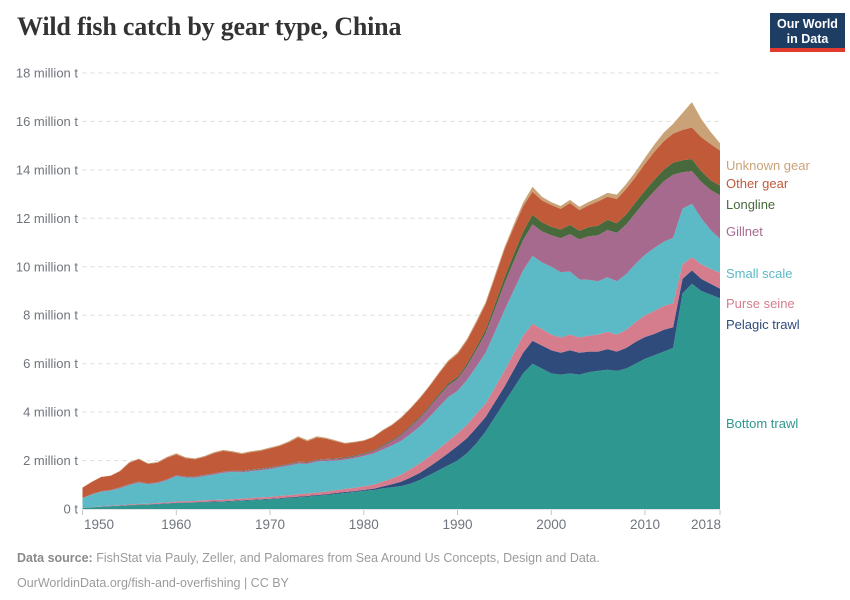 The width and height of the screenshot is (850, 600). I want to click on legend-small-scale: Small scale, so click(759, 273).